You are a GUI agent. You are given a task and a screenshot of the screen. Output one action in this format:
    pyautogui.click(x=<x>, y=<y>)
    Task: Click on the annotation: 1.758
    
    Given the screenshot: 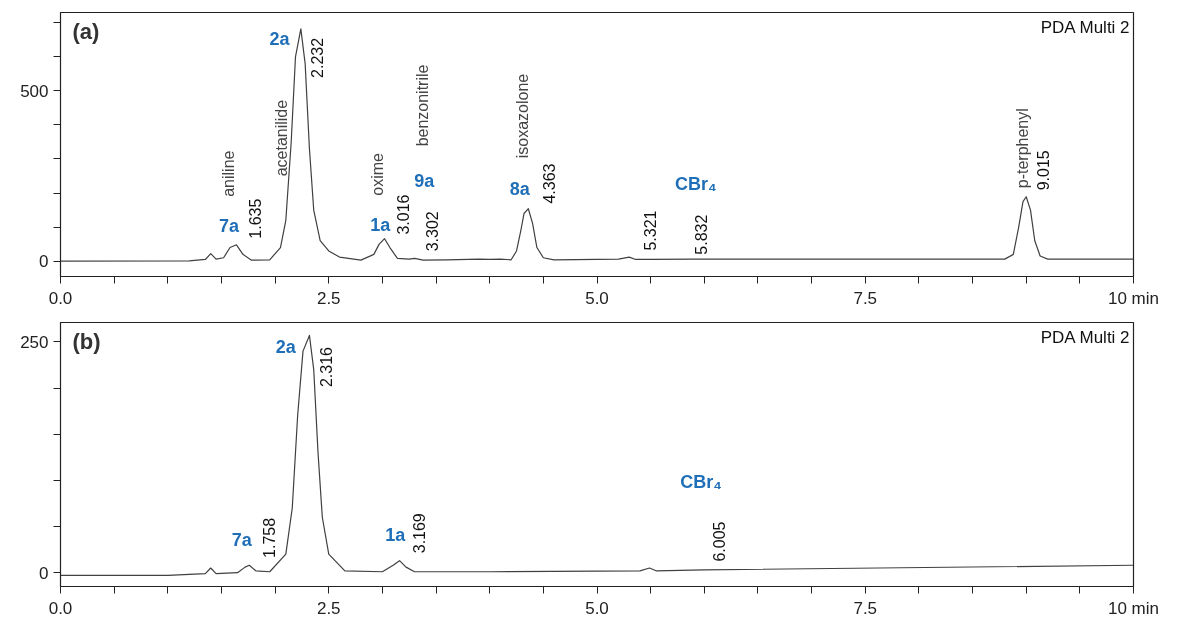 What is the action you would take?
    pyautogui.click(x=269, y=537)
    